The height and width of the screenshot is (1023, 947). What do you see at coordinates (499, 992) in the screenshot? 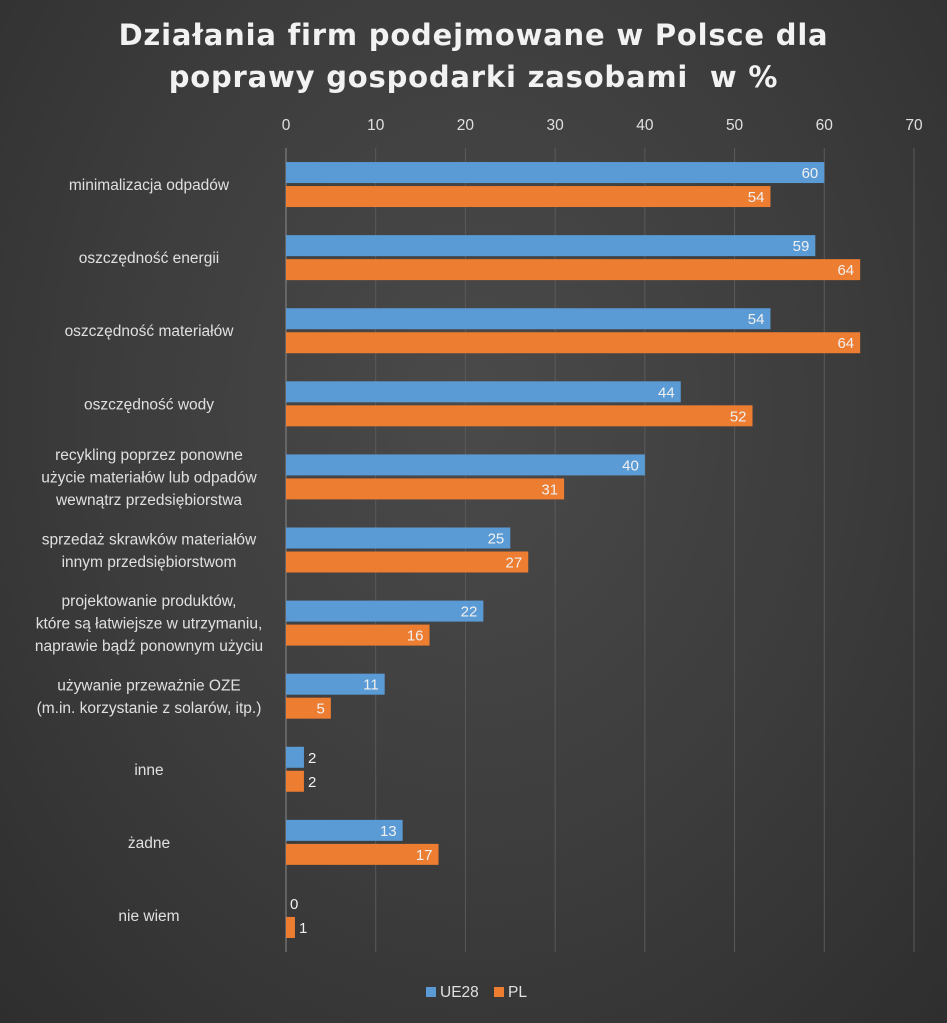
I see `legend-swatch-pl` at bounding box center [499, 992].